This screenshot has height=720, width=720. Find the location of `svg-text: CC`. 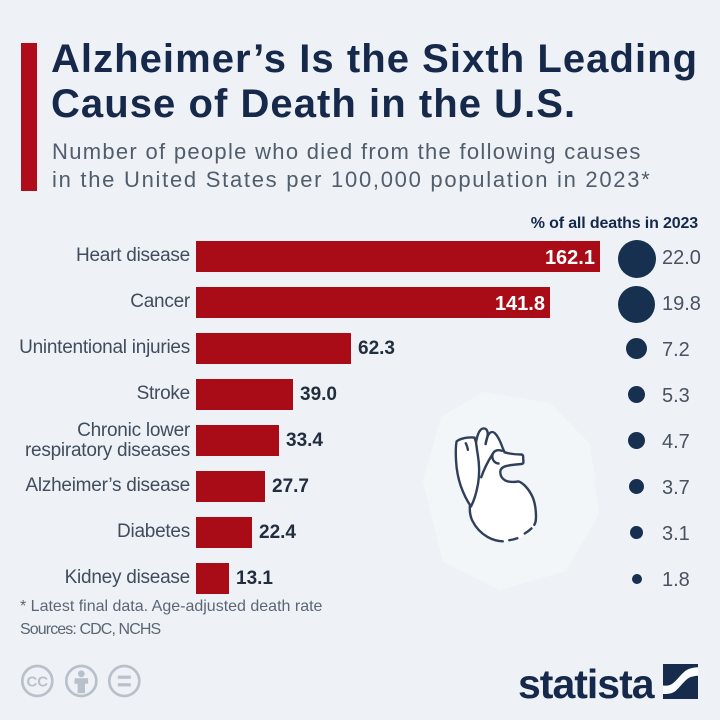

svg-text: CC is located at coordinates (37, 682).